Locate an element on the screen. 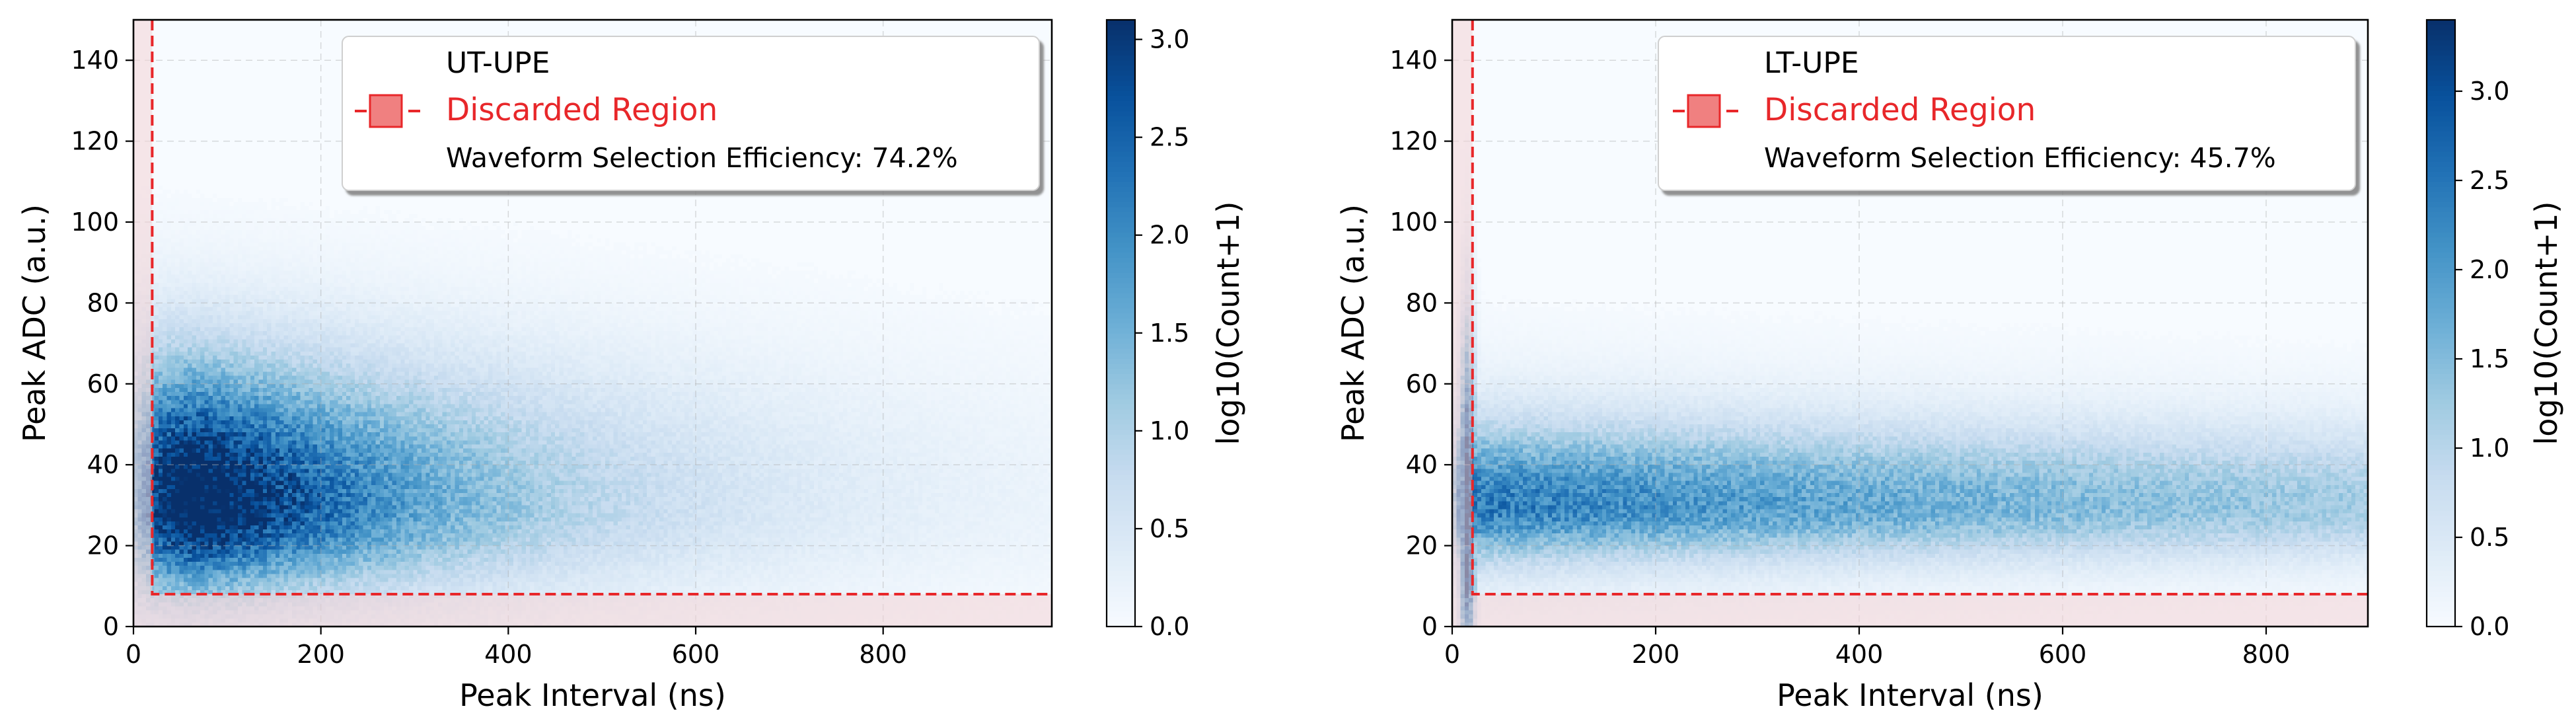 This screenshot has height=727, width=2576. colorbar-tick-label: 1.0 is located at coordinates (2489, 448).